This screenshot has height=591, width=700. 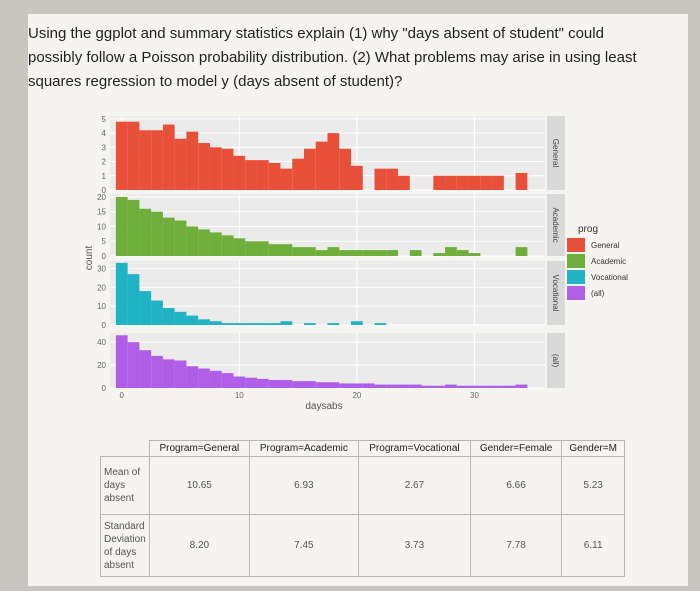 What do you see at coordinates (199, 485) in the screenshot?
I see `table-cell: 10.65` at bounding box center [199, 485].